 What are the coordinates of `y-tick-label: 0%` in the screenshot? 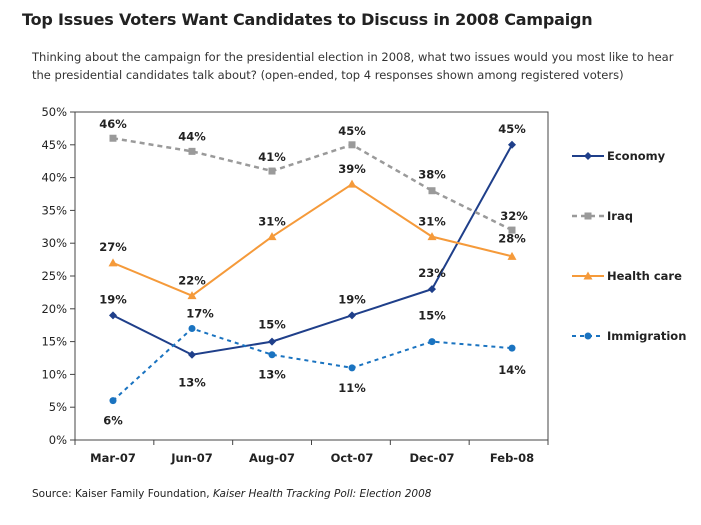 It's located at (58, 440).